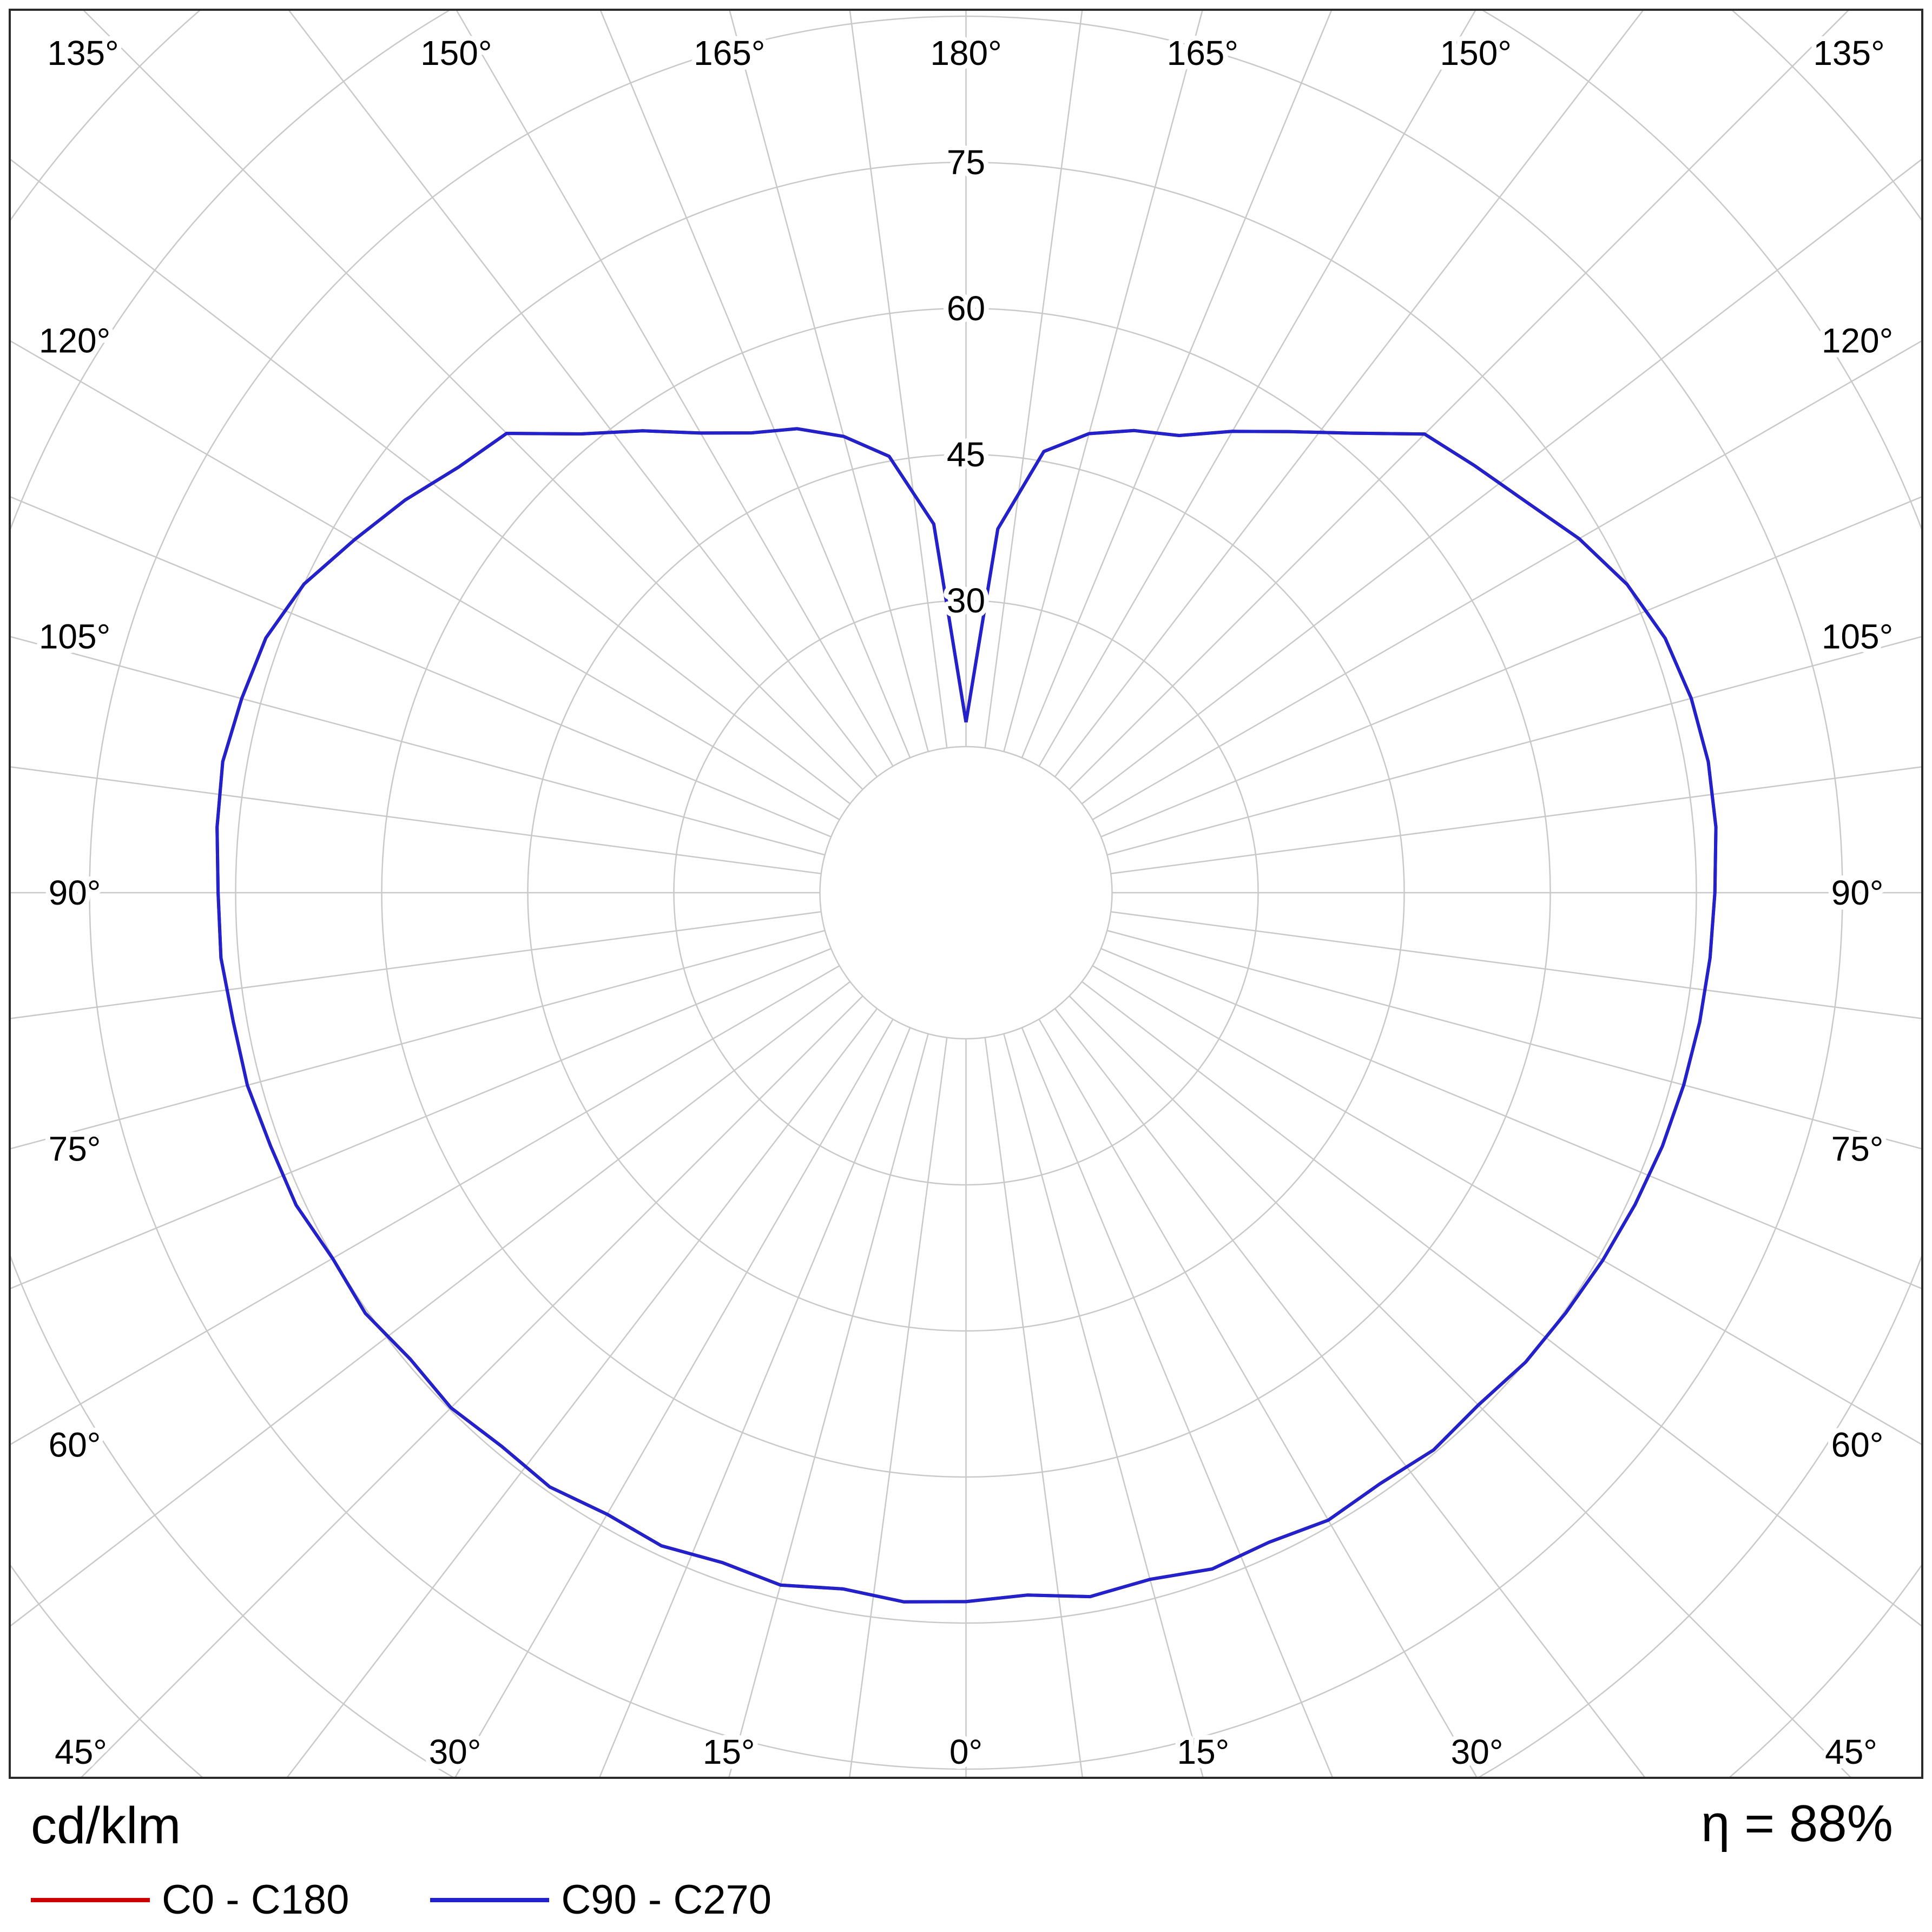  I want to click on ring-tick-label: 45, so click(966, 454).